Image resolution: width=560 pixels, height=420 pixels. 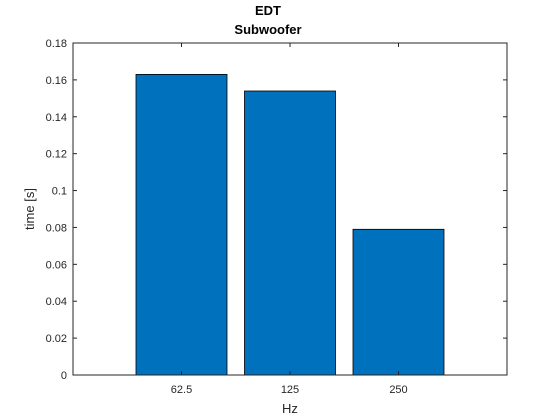 I want to click on x-tick-label: 125, so click(x=290, y=390).